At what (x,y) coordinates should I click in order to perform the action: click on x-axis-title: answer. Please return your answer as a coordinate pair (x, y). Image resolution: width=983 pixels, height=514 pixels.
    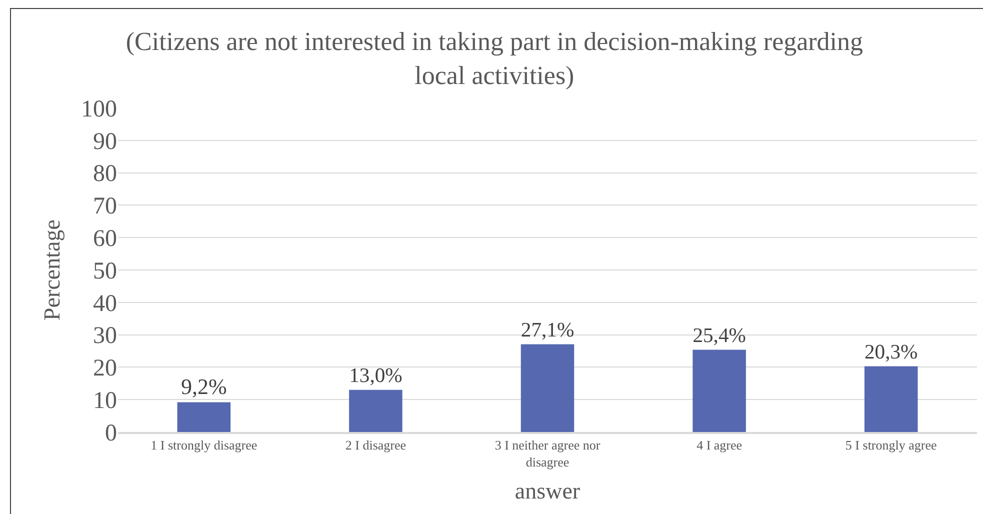
    Looking at the image, I should click on (547, 491).